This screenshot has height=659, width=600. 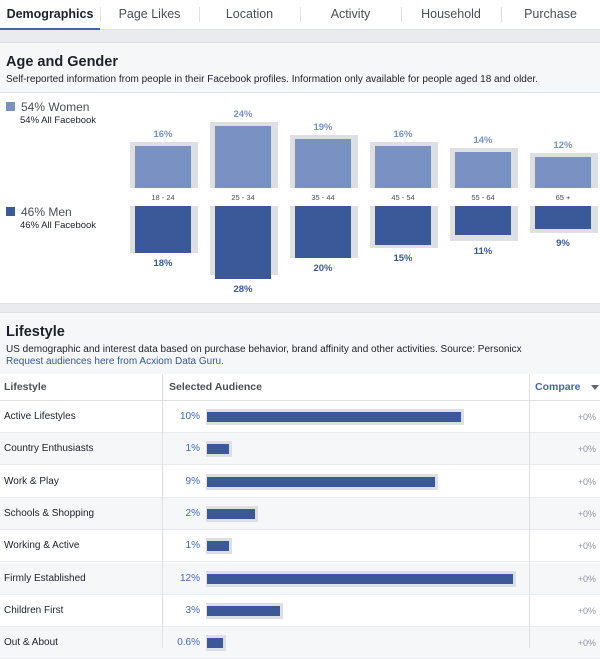 What do you see at coordinates (300, 643) in the screenshot?
I see `table-row: Out & About 0.6% +0%` at bounding box center [300, 643].